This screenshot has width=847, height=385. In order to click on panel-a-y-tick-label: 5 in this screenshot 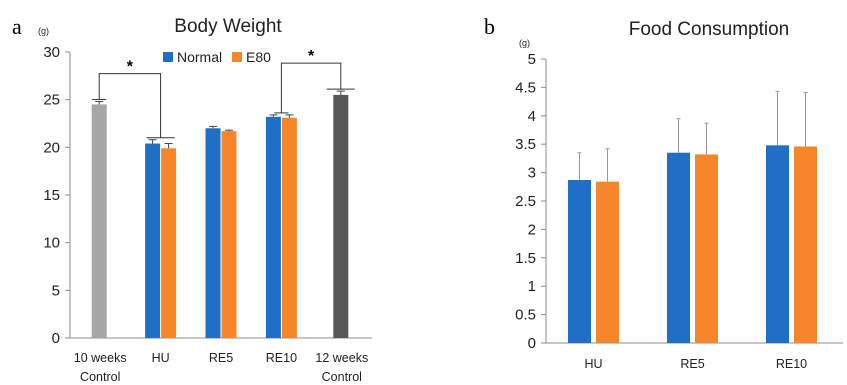, I will do `click(56, 290)`.